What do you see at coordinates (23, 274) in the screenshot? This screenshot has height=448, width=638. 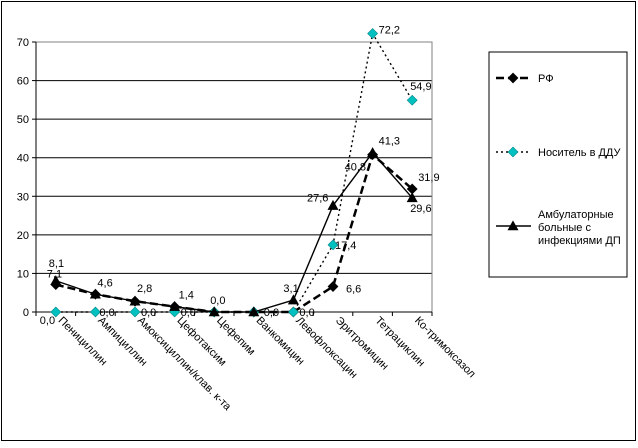 I see `y-tick-label: 10` at bounding box center [23, 274].